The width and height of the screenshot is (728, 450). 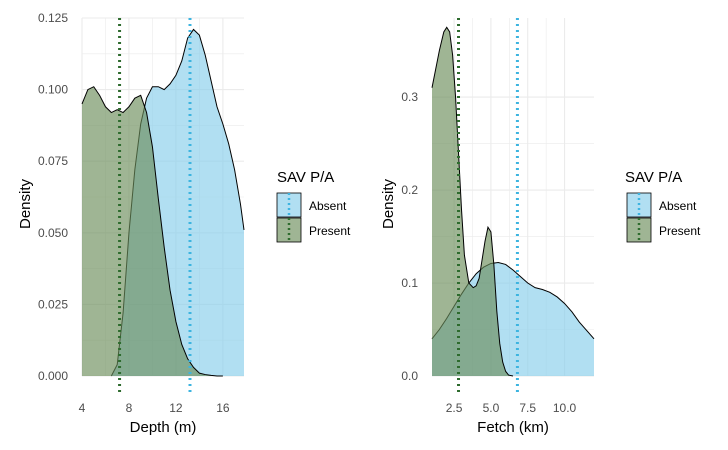 I want to click on fetch-x-tick-label: 7.5, so click(x=527, y=408).